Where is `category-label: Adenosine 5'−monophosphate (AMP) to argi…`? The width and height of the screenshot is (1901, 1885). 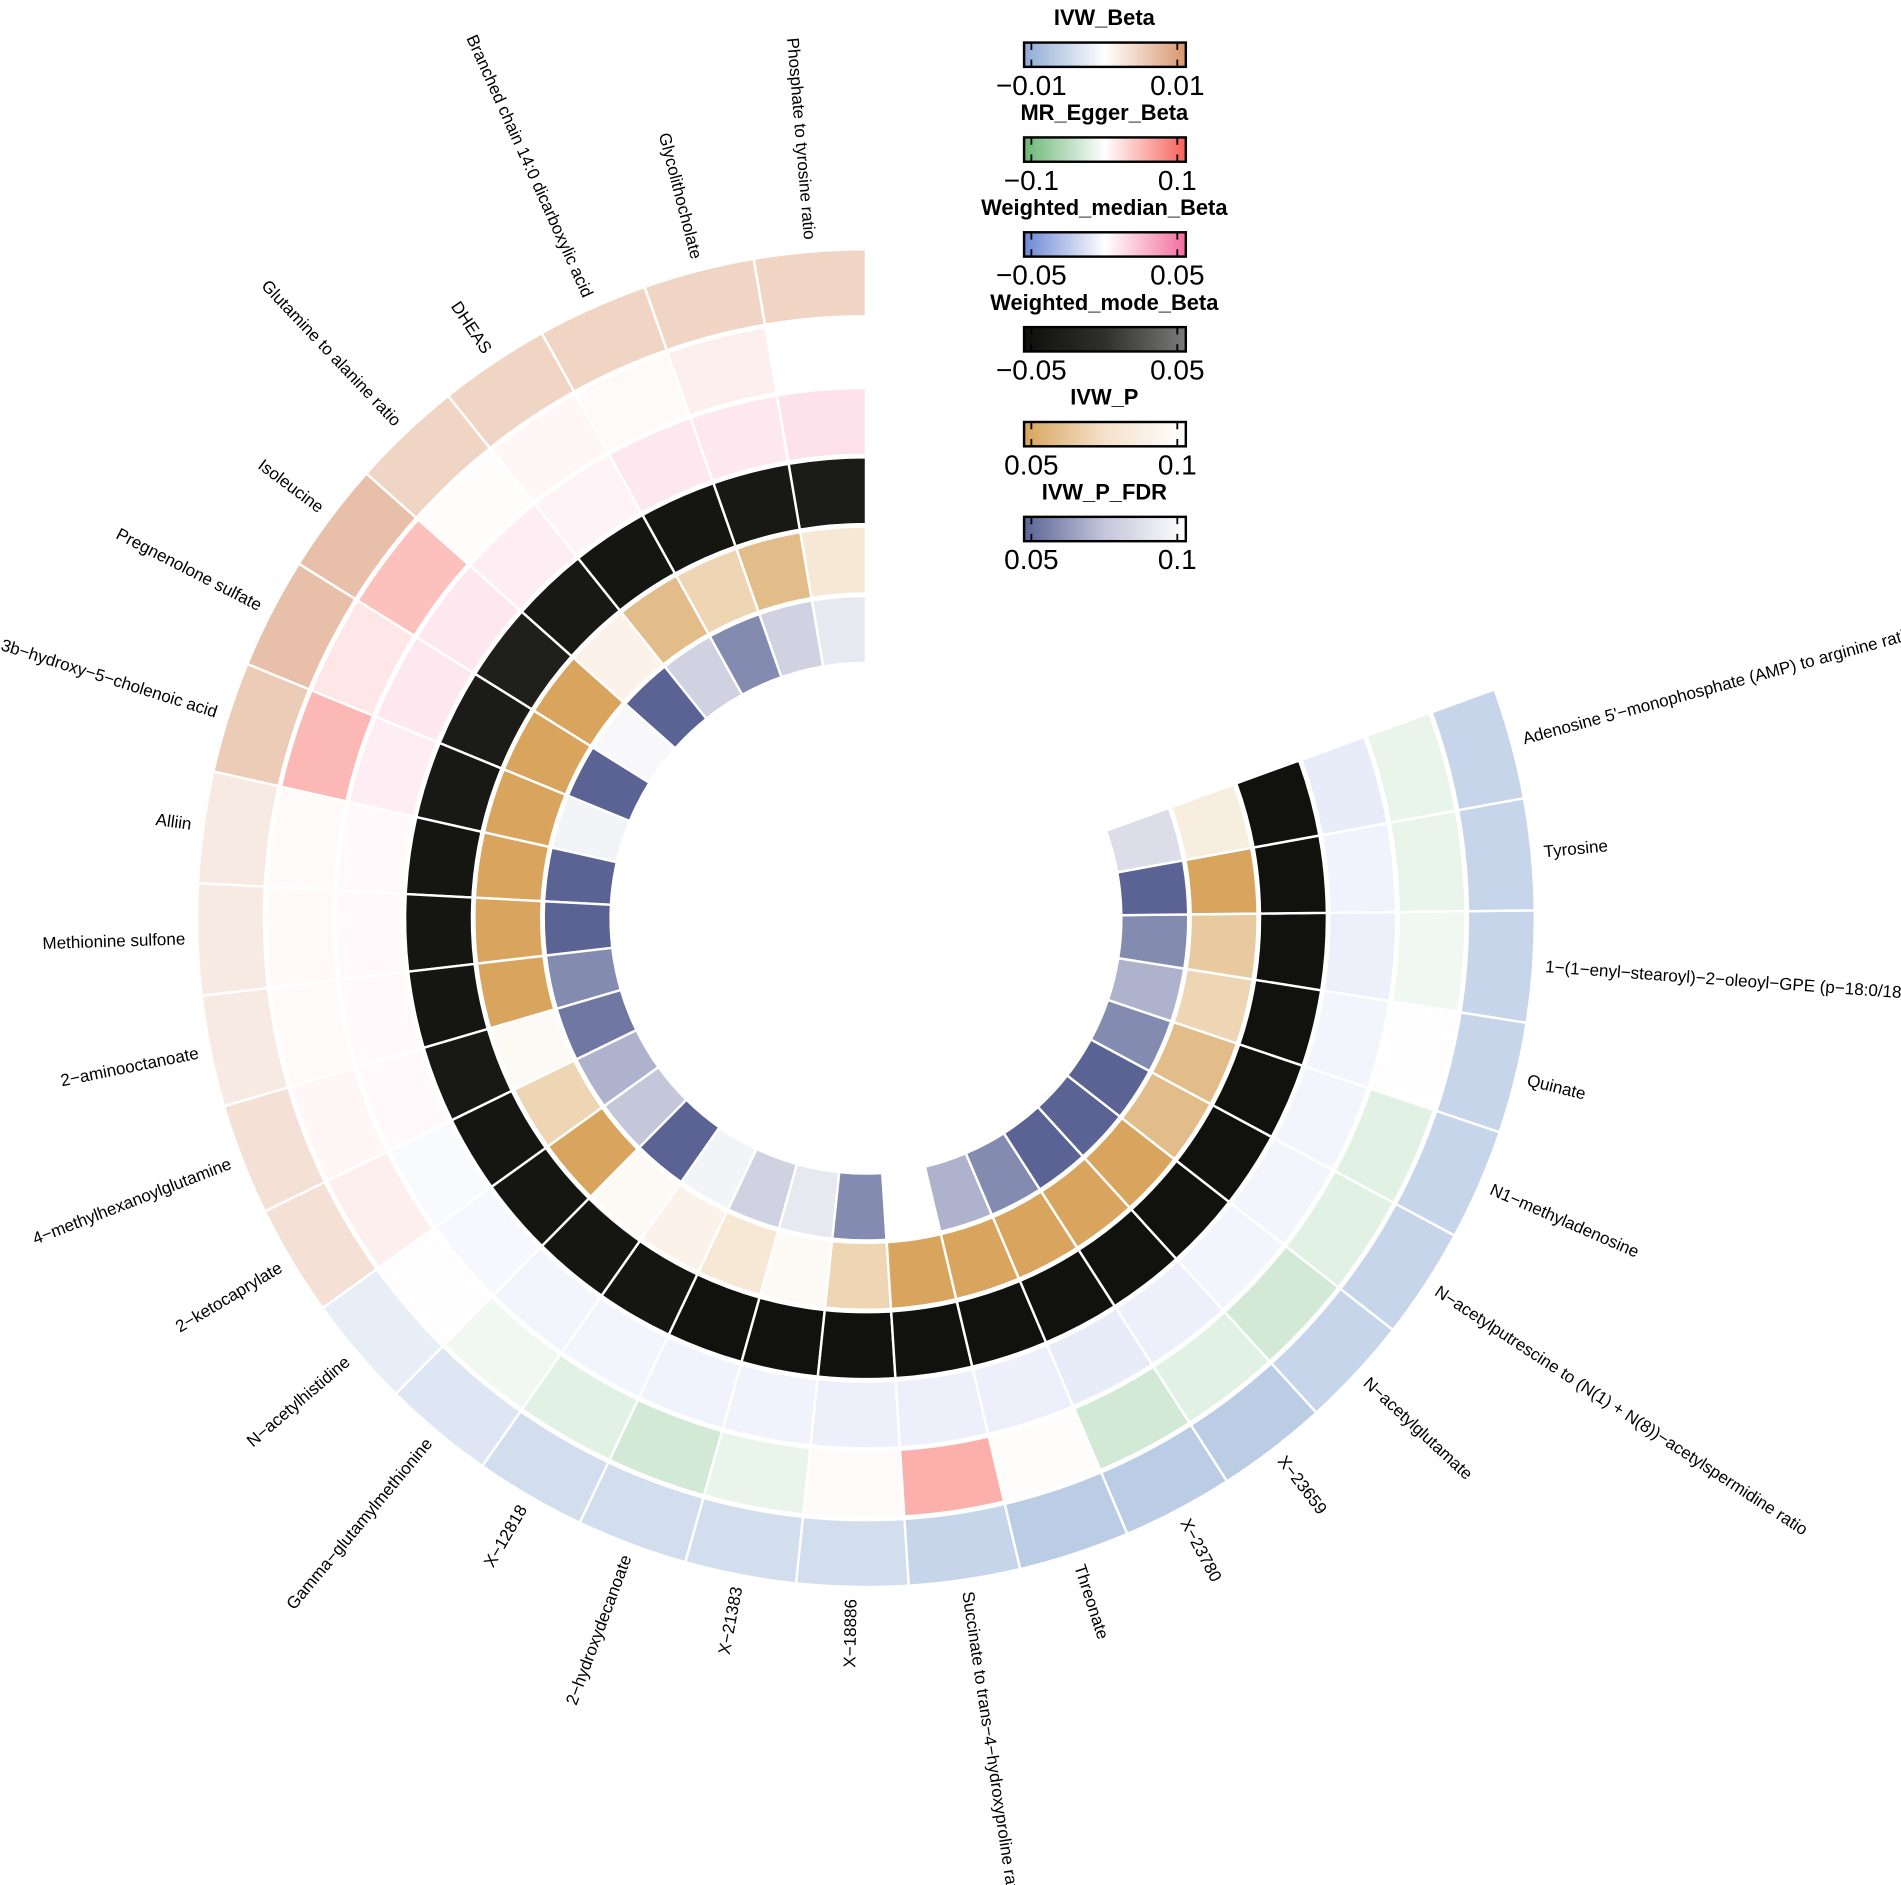
category-label: Adenosine 5'−monophosphate (AMP) to argi… is located at coordinates (1711, 686).